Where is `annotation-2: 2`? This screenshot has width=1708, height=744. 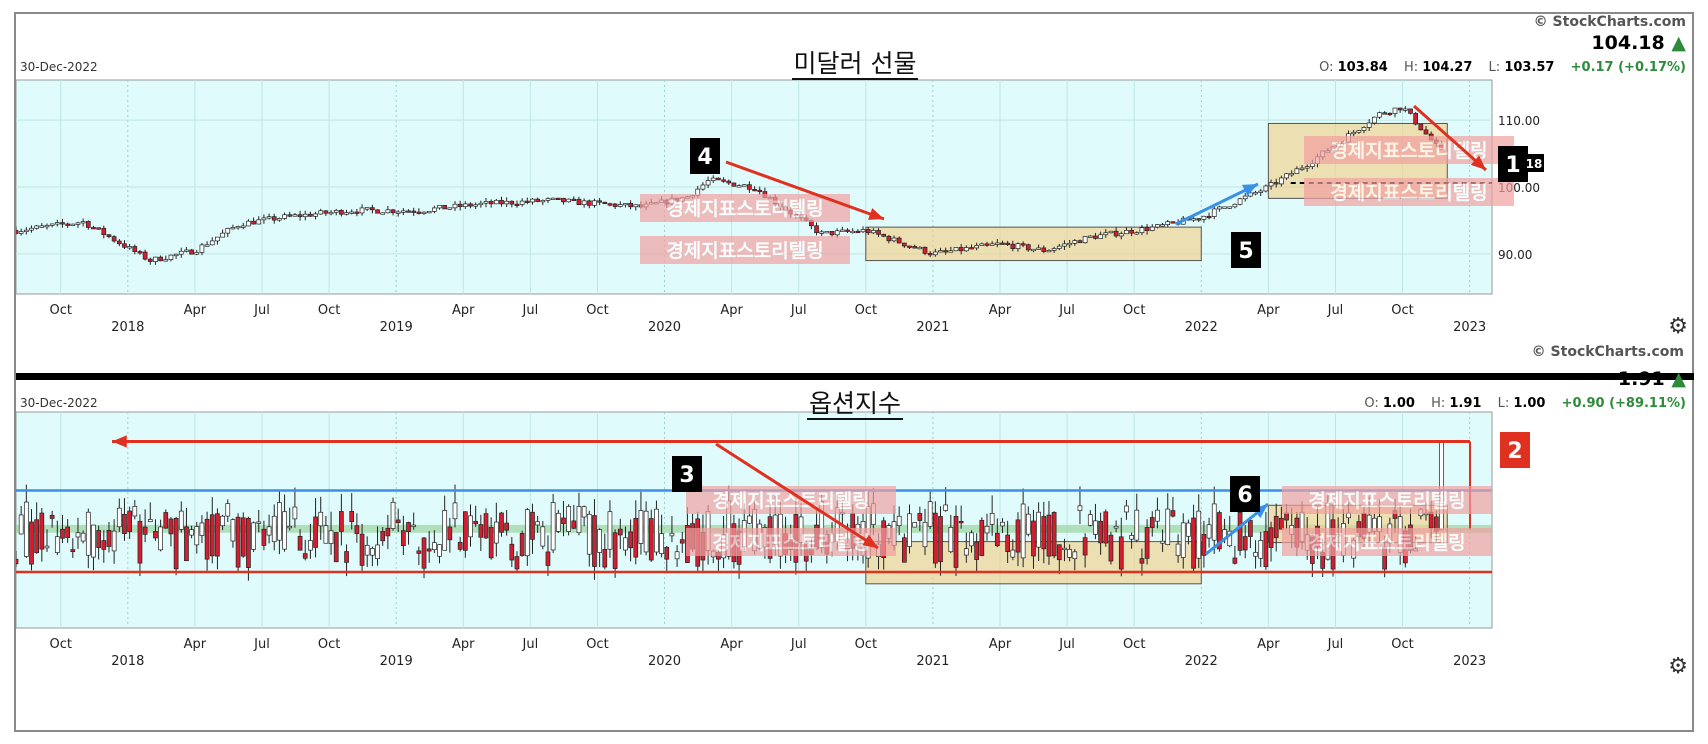 annotation-2: 2 is located at coordinates (1515, 450).